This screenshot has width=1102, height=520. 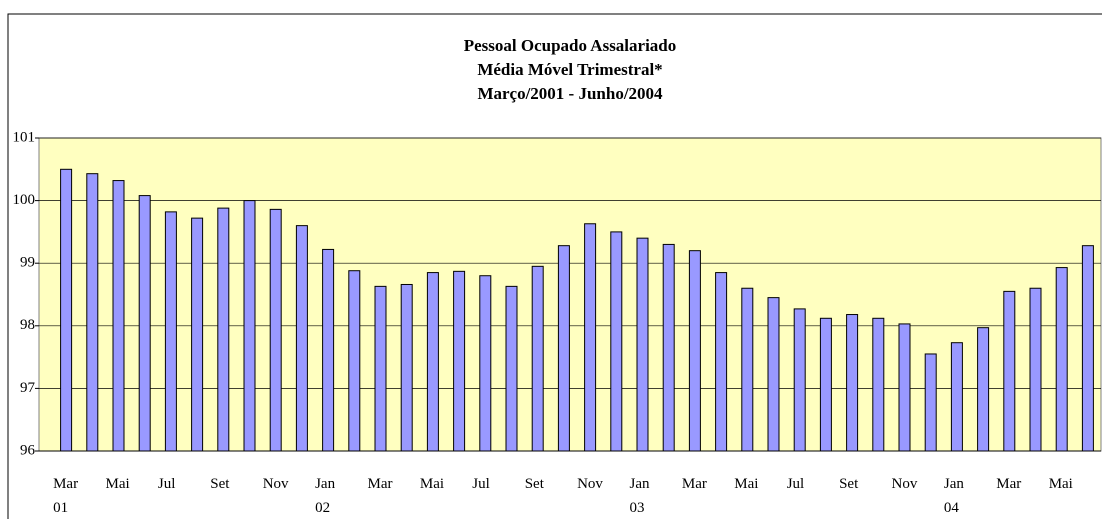 I want to click on y-tick-label: 99, so click(x=27, y=263).